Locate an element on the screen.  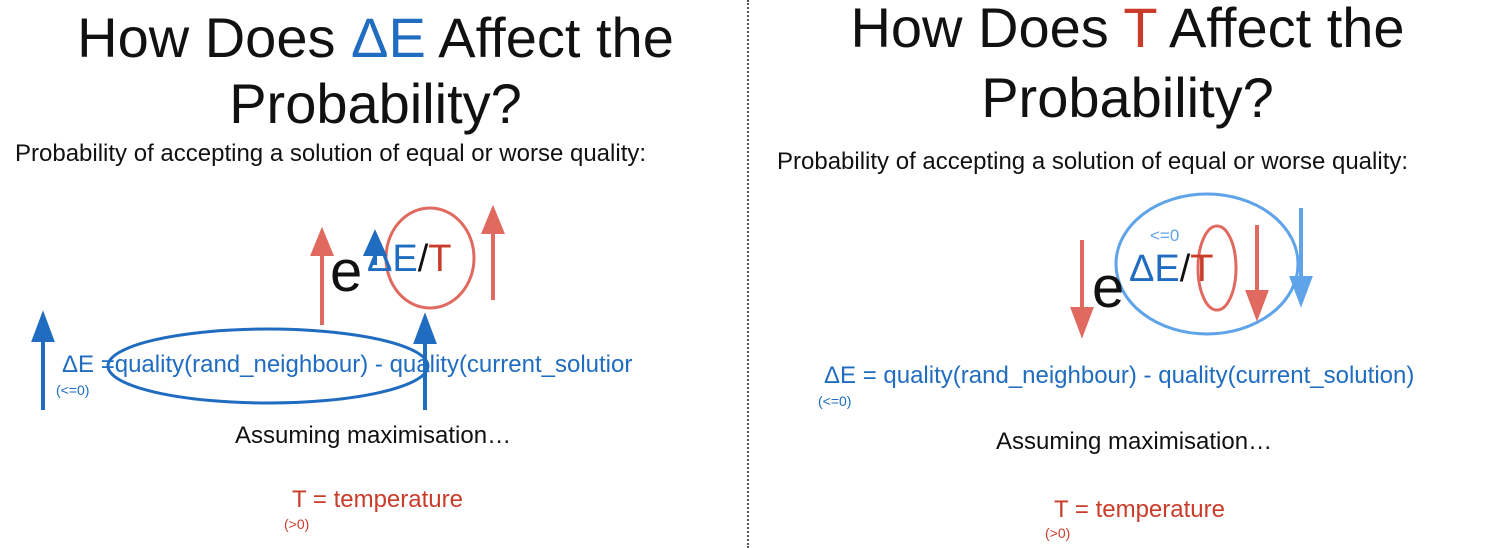
formula-lhs: ΔE = is located at coordinates (88, 364).